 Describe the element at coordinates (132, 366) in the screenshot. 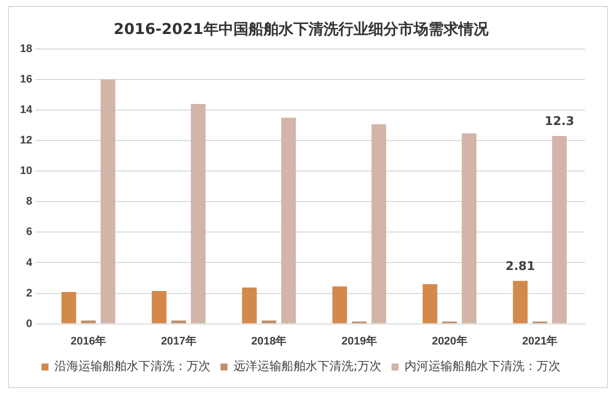

I see `legend-label: 沿海运输船舶水下清洗：万次` at that location.